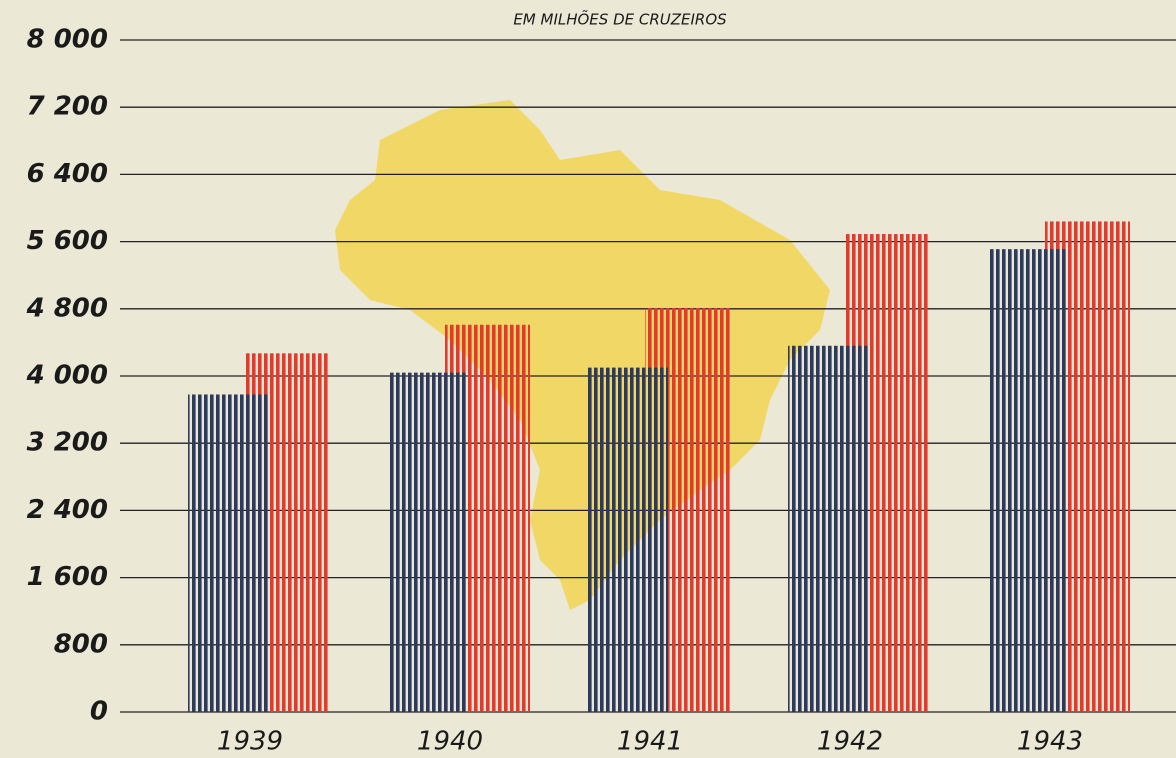 The image size is (1176, 758). I want to click on y-tick-label: 5 600, so click(67, 241).